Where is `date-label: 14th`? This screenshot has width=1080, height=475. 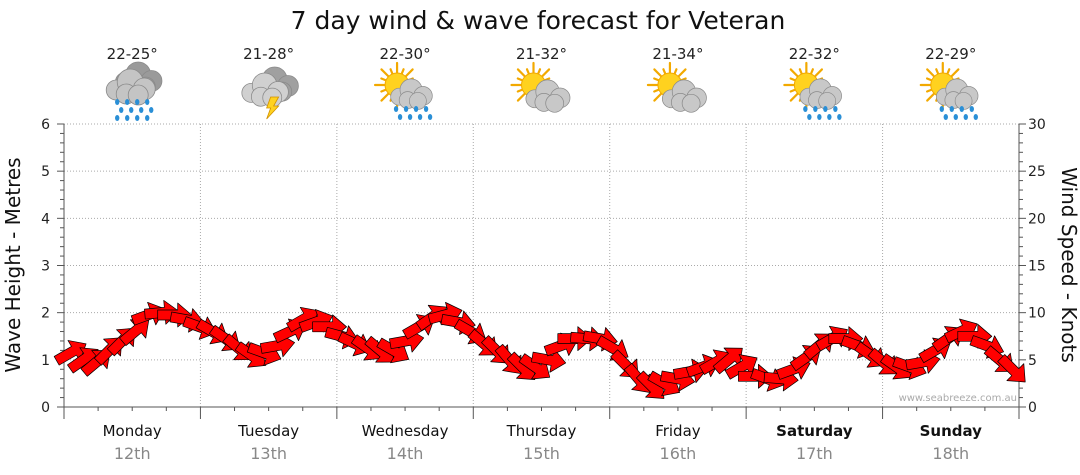
date-label: 14th is located at coordinates (405, 453).